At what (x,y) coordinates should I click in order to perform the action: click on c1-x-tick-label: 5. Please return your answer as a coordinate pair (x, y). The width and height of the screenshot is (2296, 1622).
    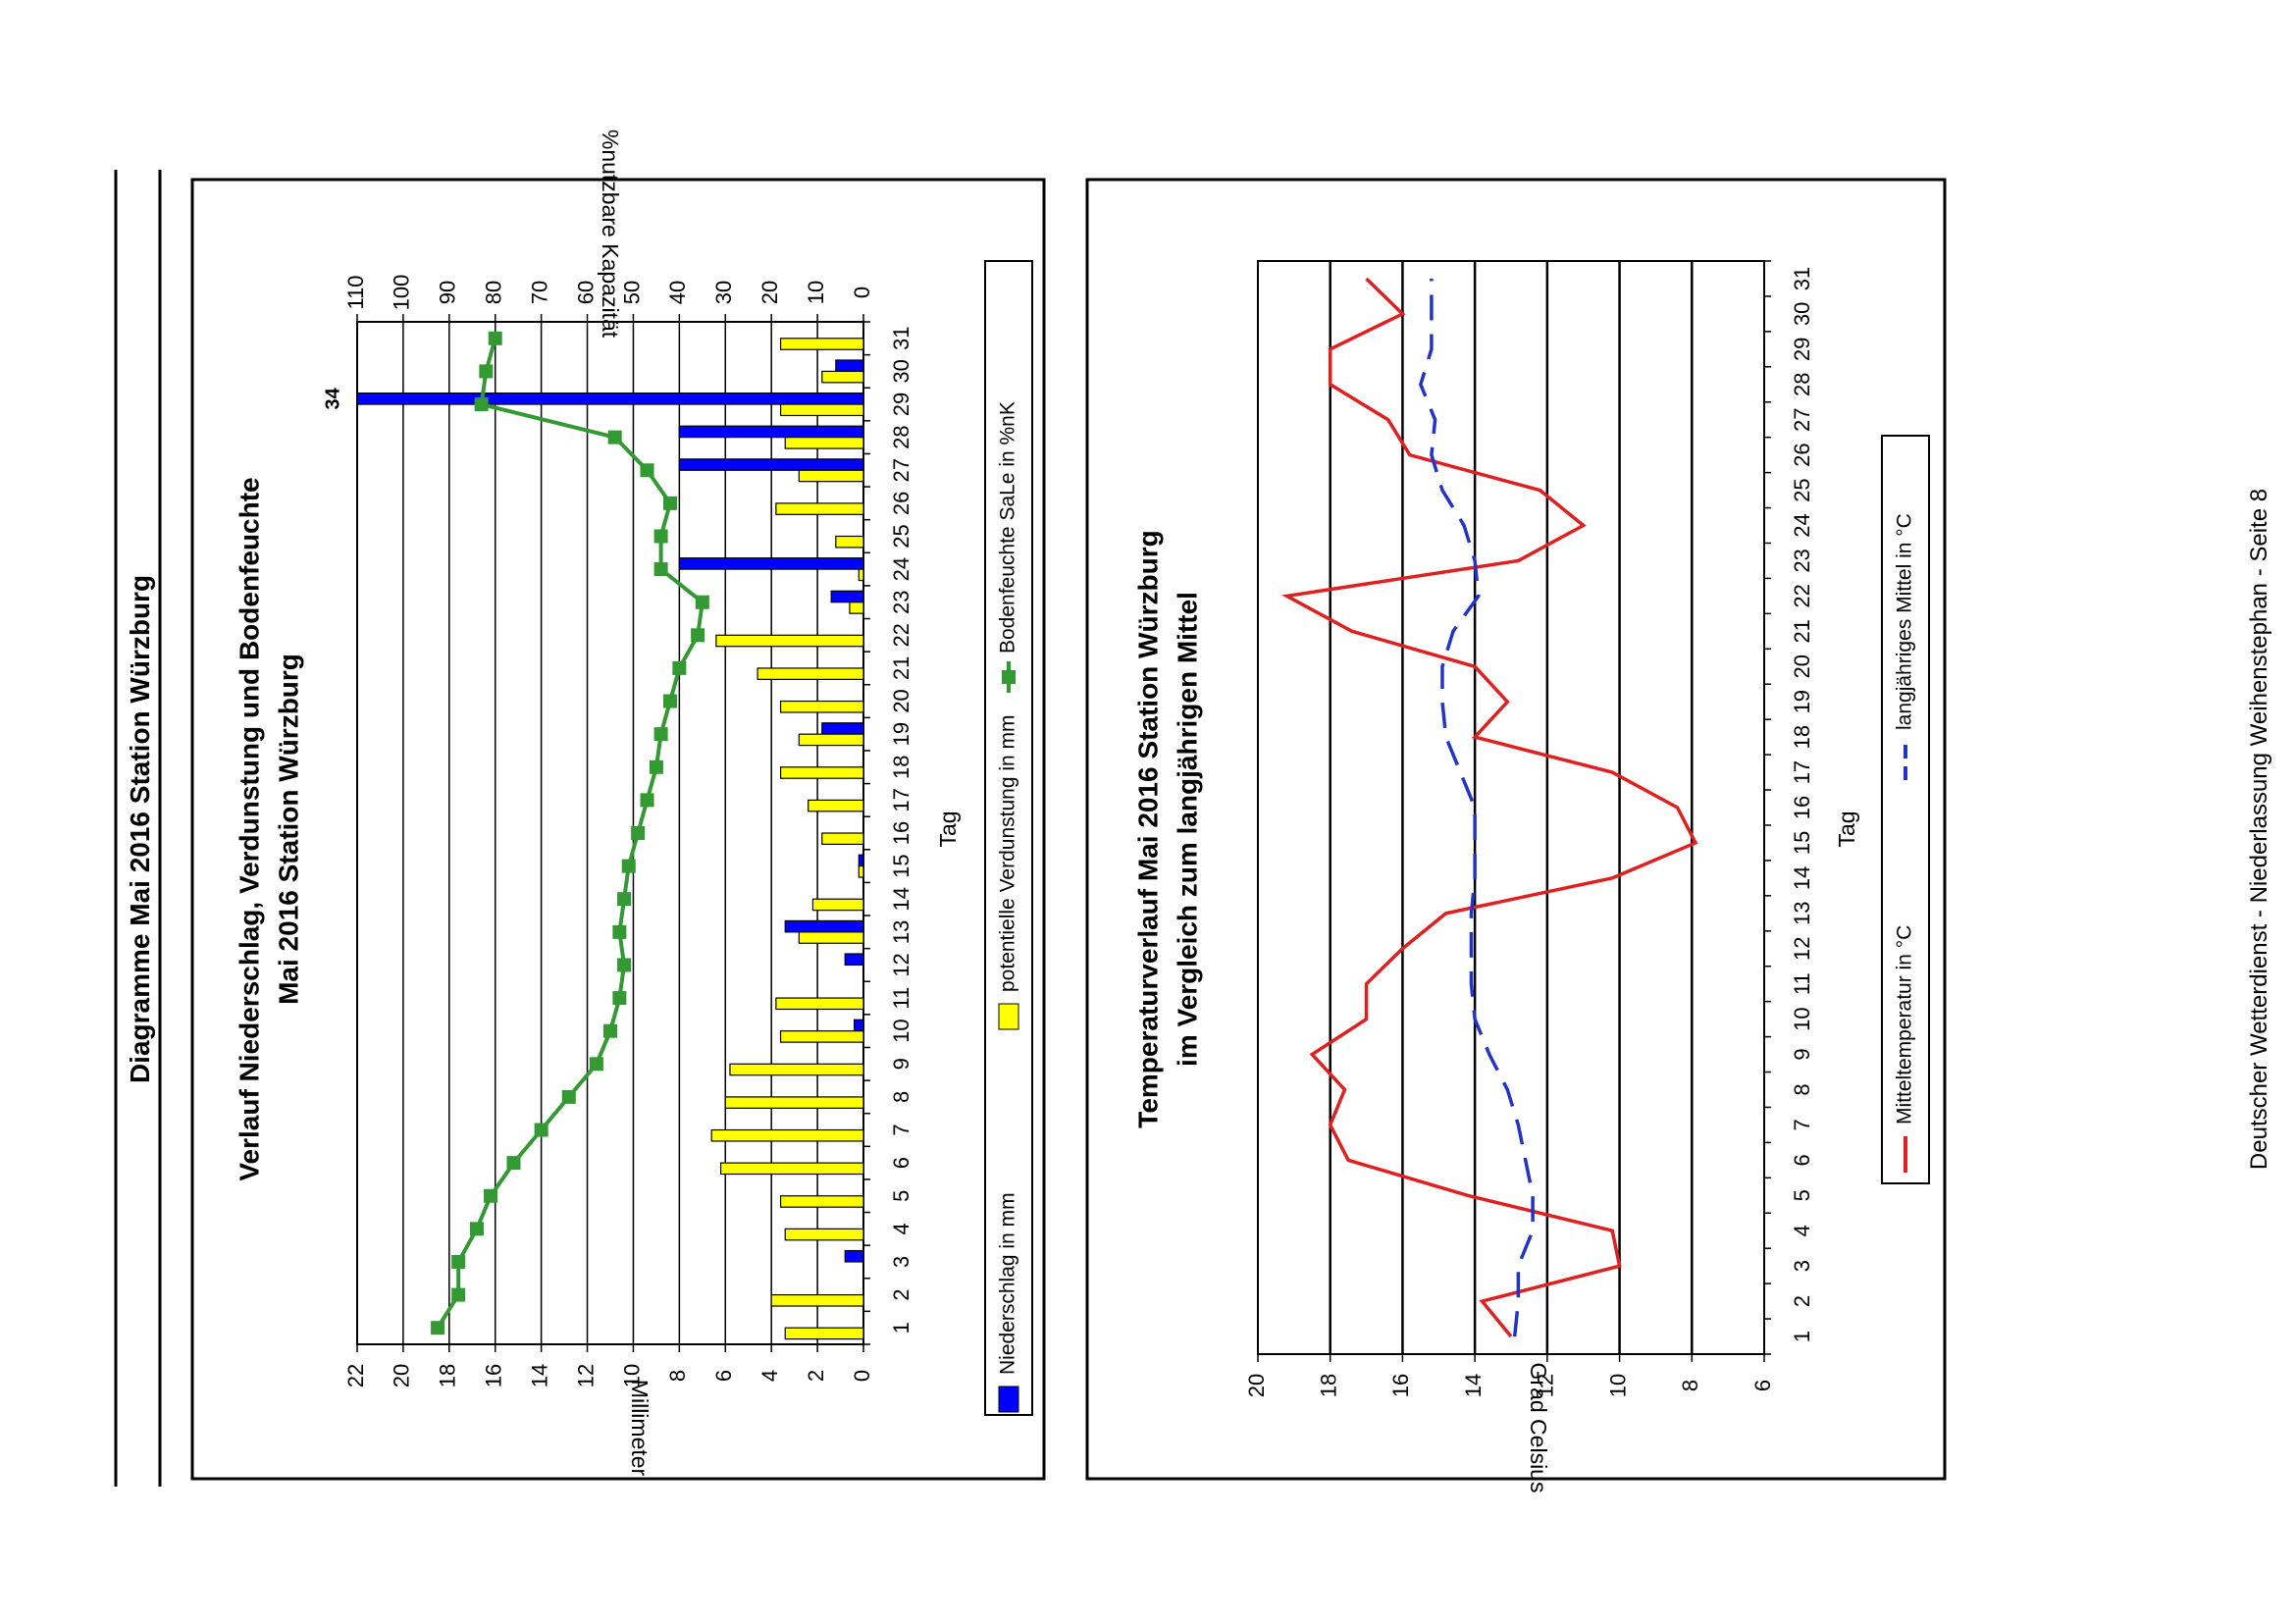
    Looking at the image, I should click on (901, 1196).